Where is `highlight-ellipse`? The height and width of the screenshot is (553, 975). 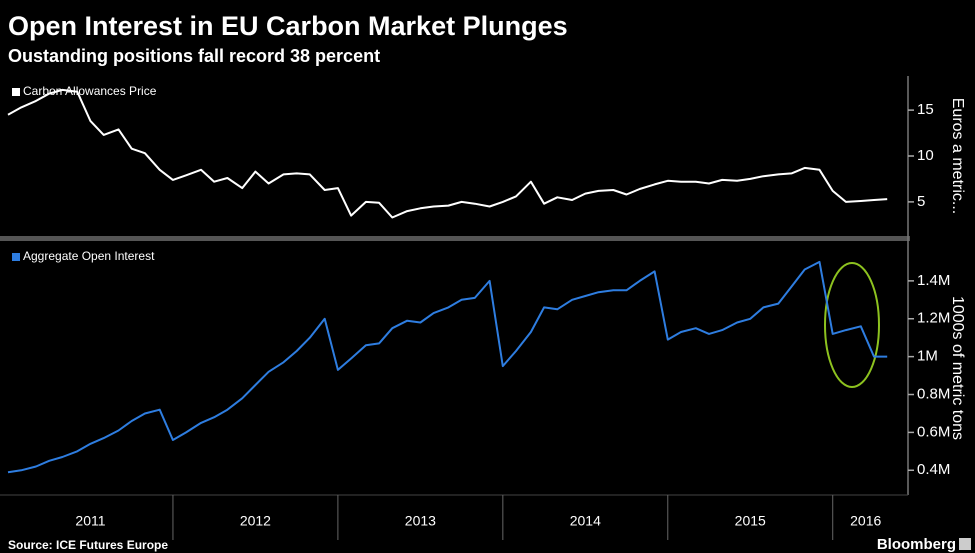
highlight-ellipse is located at coordinates (852, 325).